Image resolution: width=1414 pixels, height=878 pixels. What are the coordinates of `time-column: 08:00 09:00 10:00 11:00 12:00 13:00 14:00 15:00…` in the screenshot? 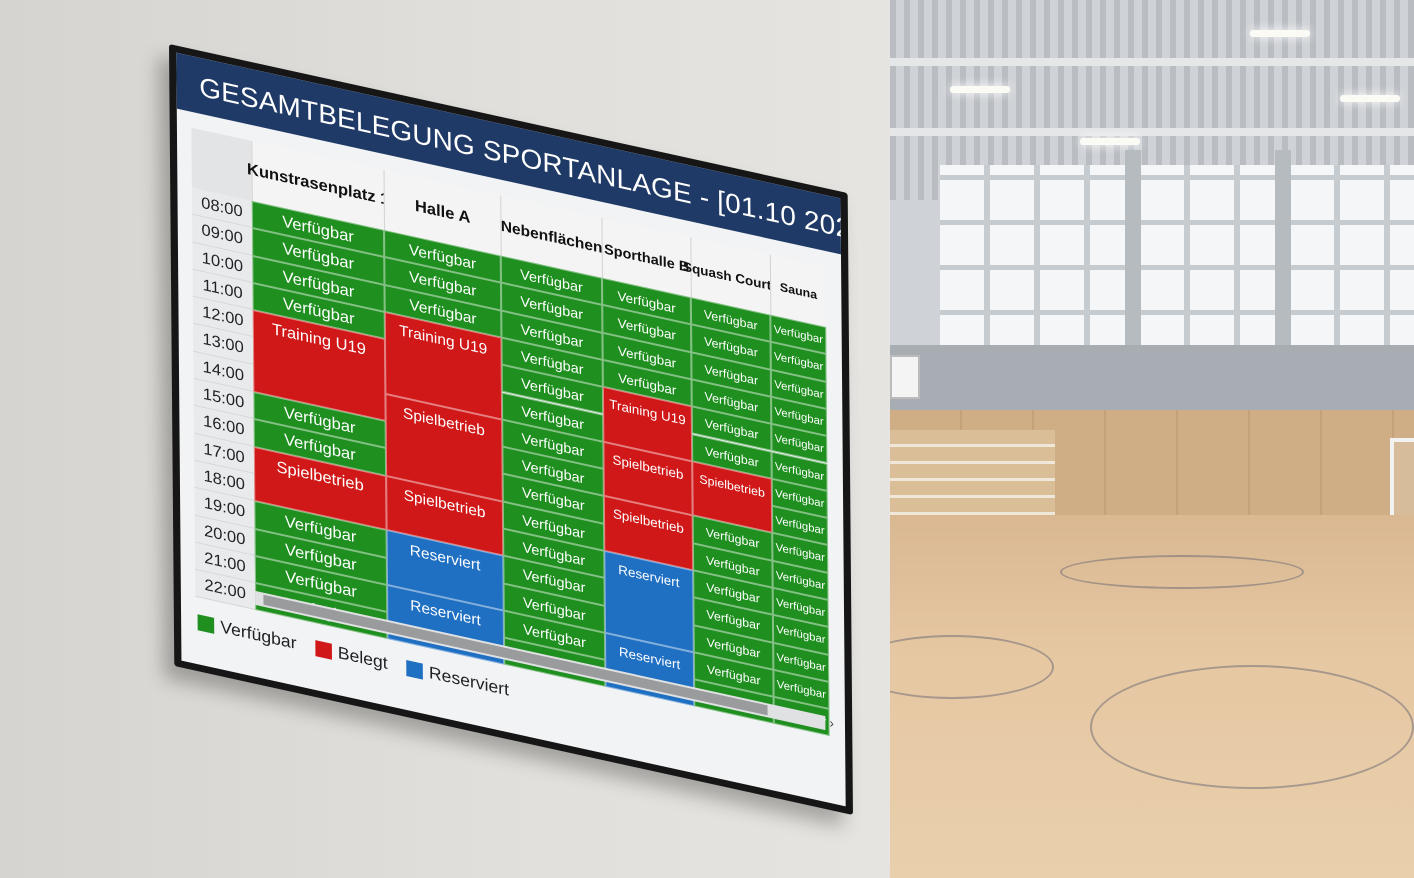 It's located at (223, 399).